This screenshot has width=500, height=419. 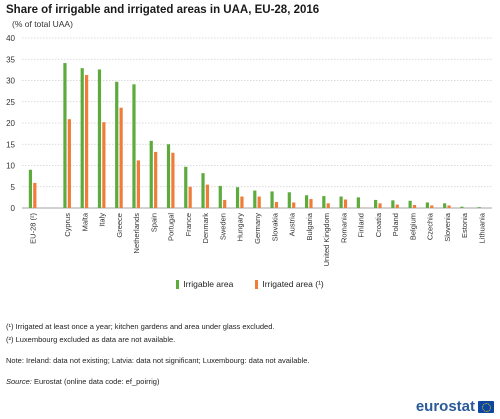 What do you see at coordinates (447, 227) in the screenshot?
I see `x-tick-label: Slovenia` at bounding box center [447, 227].